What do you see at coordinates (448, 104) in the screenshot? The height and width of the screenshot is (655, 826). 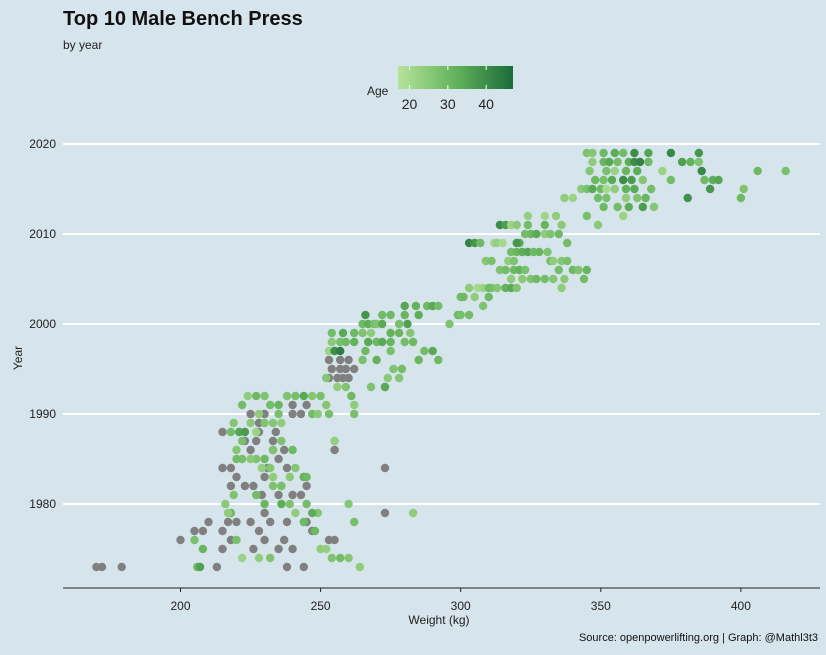 I see `legend-tick-label-30: 30` at bounding box center [448, 104].